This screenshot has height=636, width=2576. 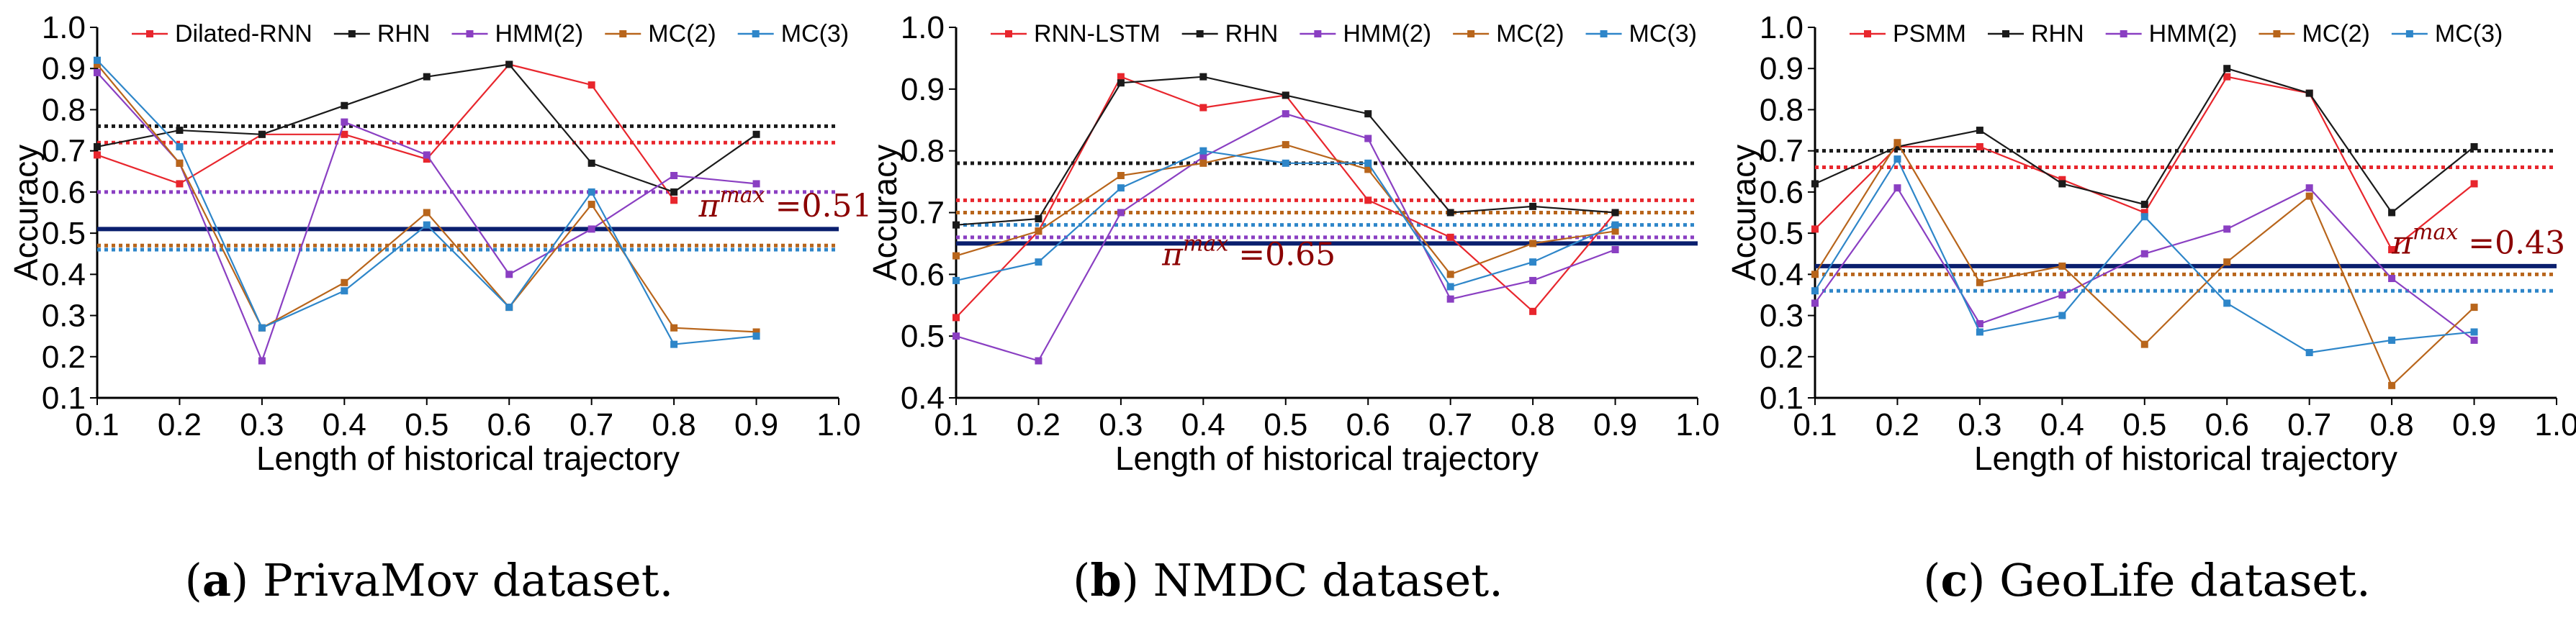 What do you see at coordinates (1097, 33) in the screenshot?
I see `legend-label-b-0: RNN-LSTM` at bounding box center [1097, 33].